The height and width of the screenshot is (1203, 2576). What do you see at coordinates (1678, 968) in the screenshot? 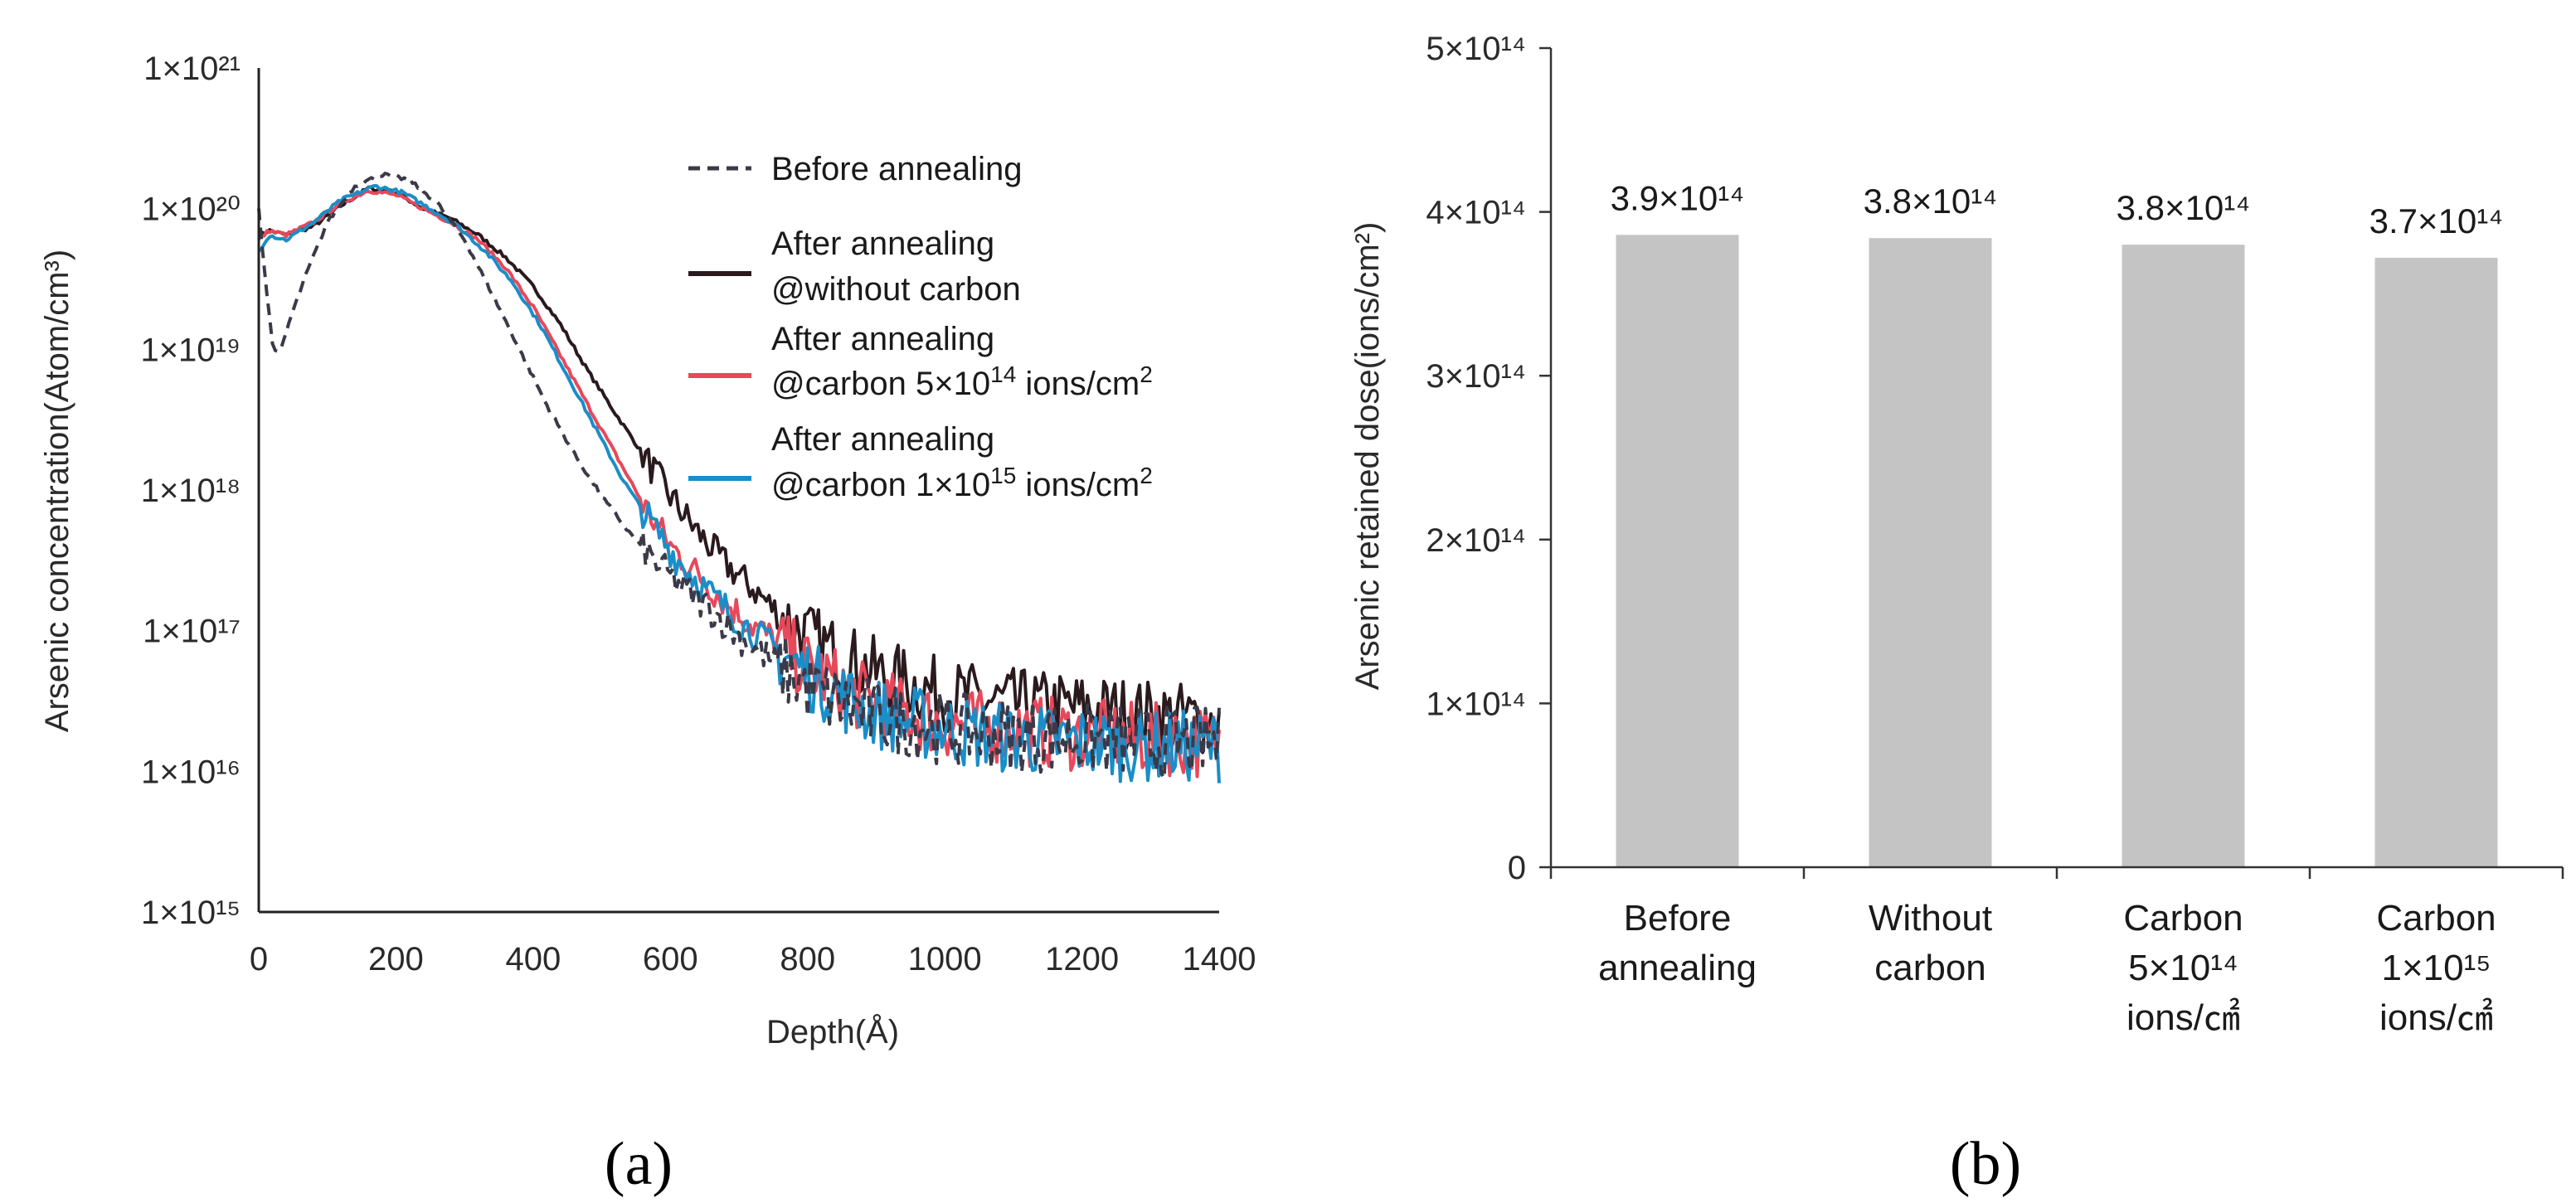
I see `category-label-0: annealing` at bounding box center [1678, 968].